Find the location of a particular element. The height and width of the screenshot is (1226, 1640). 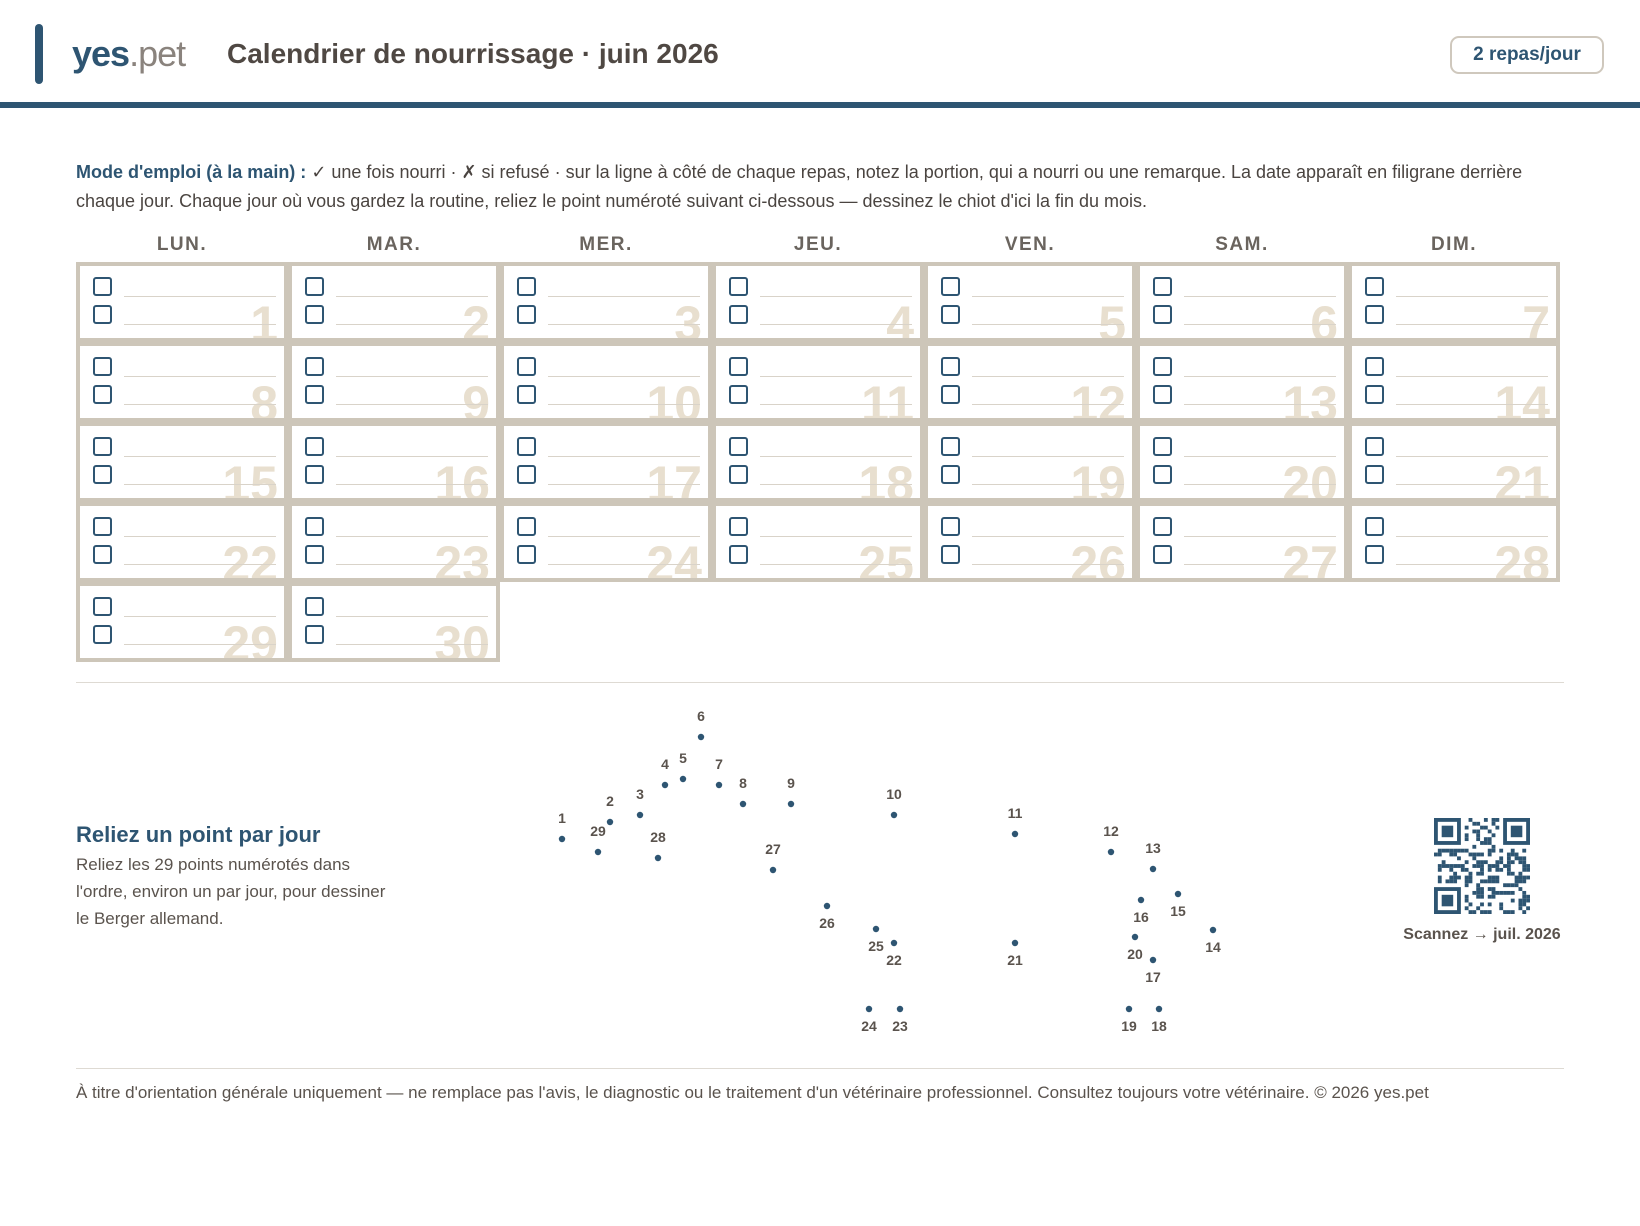

logo: yes.pet is located at coordinates (129, 54).